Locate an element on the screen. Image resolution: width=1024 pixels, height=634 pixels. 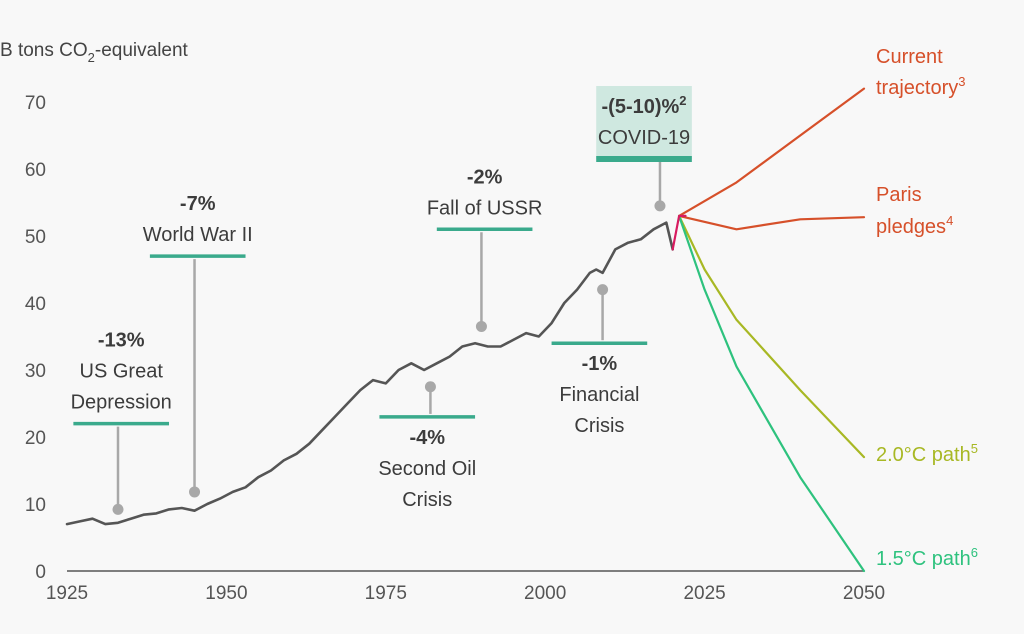
projection-line-paris is located at coordinates (771, 222).